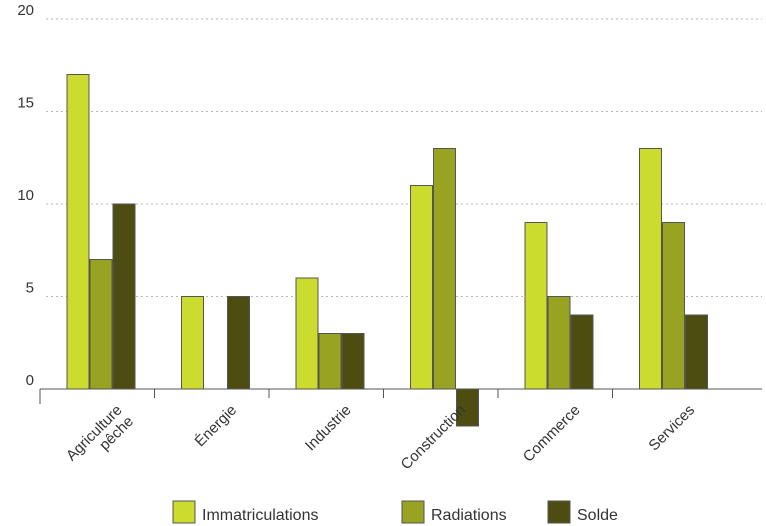 Image resolution: width=766 pixels, height=526 pixels. Describe the element at coordinates (25, 103) in the screenshot. I see `y-tick-label: 15` at that location.